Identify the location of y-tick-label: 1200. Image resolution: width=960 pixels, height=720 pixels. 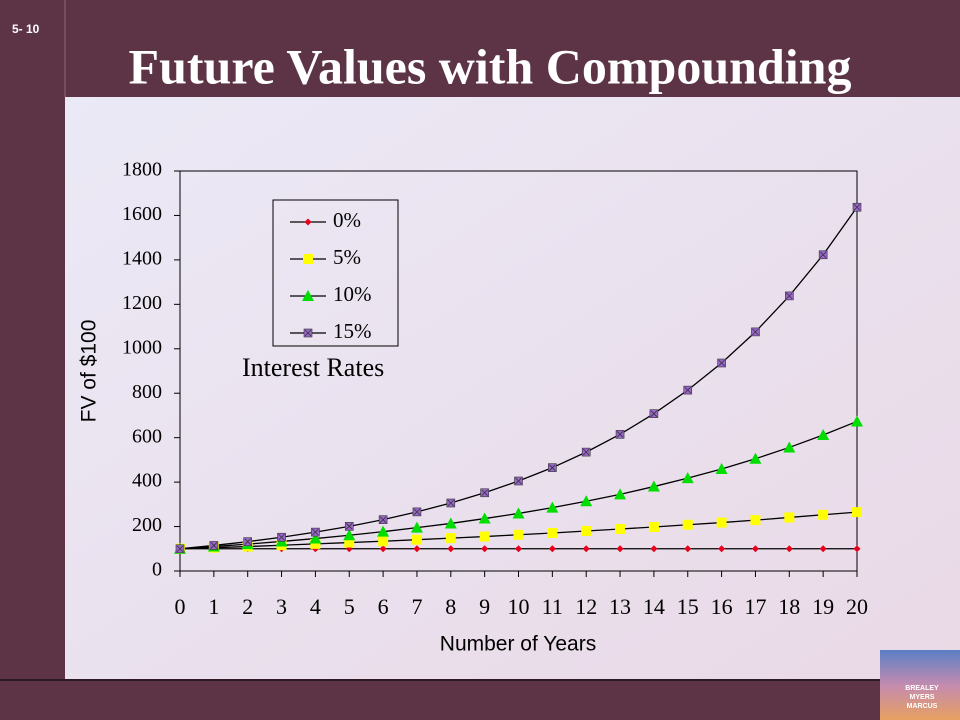
(142, 303).